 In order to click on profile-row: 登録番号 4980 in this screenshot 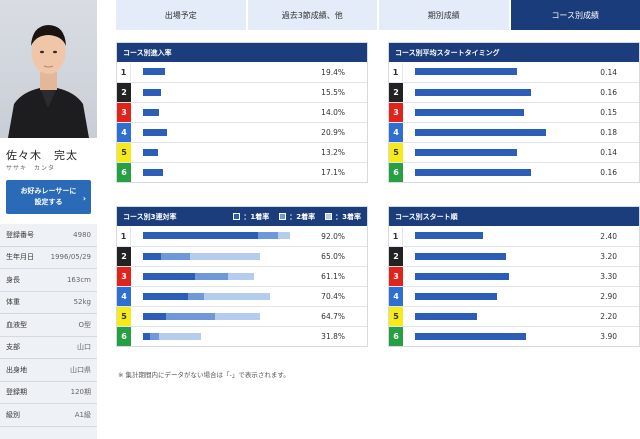, I will do `click(48, 235)`.